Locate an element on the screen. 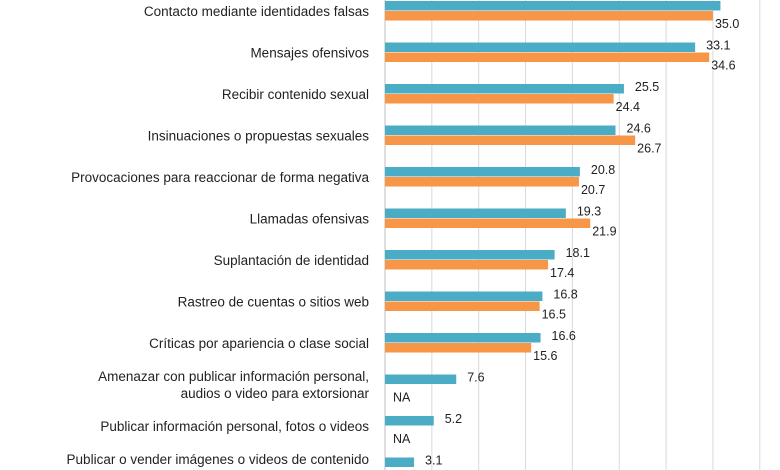 The height and width of the screenshot is (470, 780). category-label-line: Mensajes ofensivos is located at coordinates (309, 53).